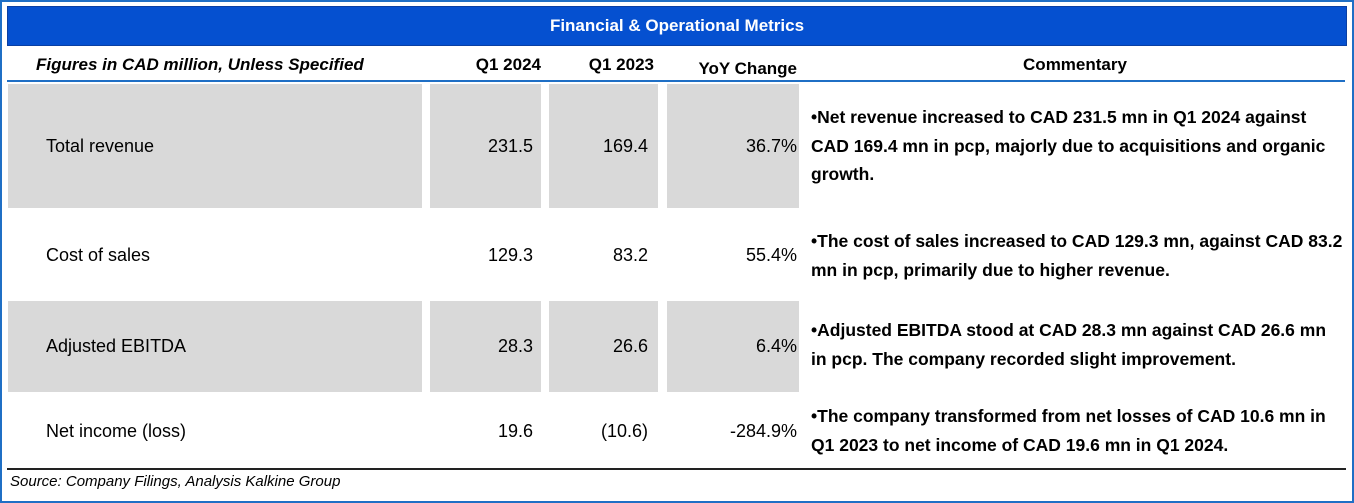  What do you see at coordinates (515, 430) in the screenshot?
I see `cell-net-income-q1-2024: 19.6` at bounding box center [515, 430].